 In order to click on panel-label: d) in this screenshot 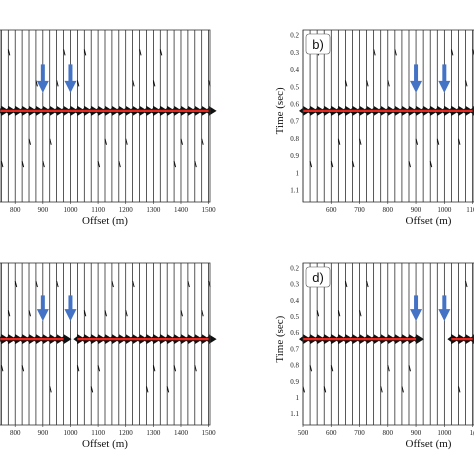, I will do `click(318, 277)`.